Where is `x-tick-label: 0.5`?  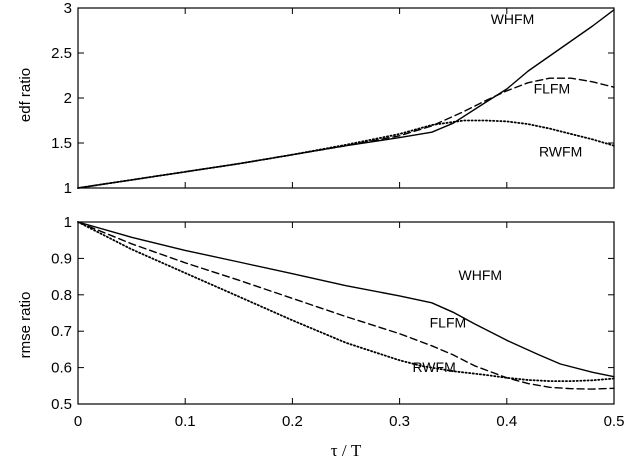
x-tick-label: 0.5 is located at coordinates (614, 421).